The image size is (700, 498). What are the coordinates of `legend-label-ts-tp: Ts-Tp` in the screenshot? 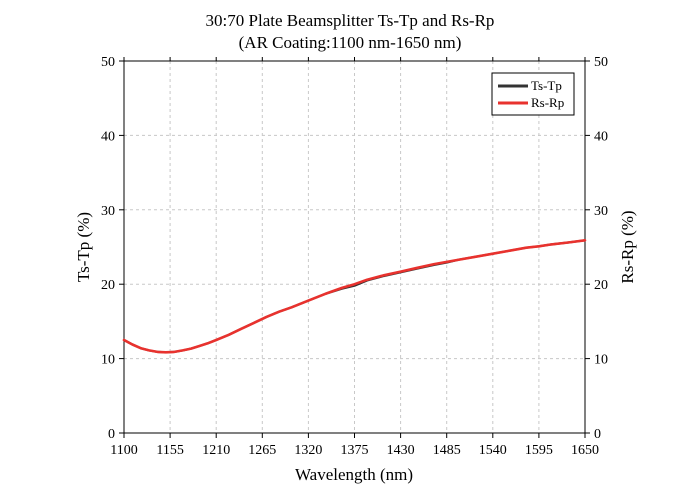 It's located at (546, 85).